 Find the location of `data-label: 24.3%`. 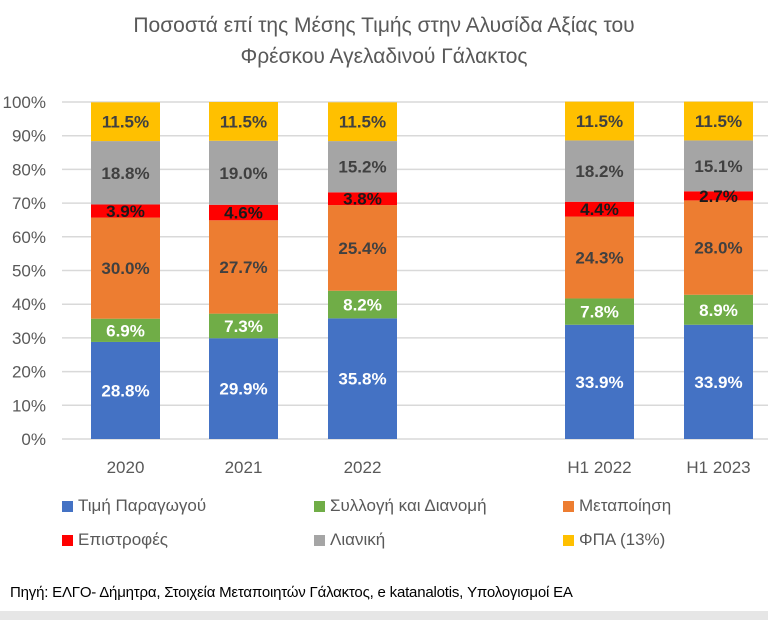

data-label: 24.3% is located at coordinates (599, 258).